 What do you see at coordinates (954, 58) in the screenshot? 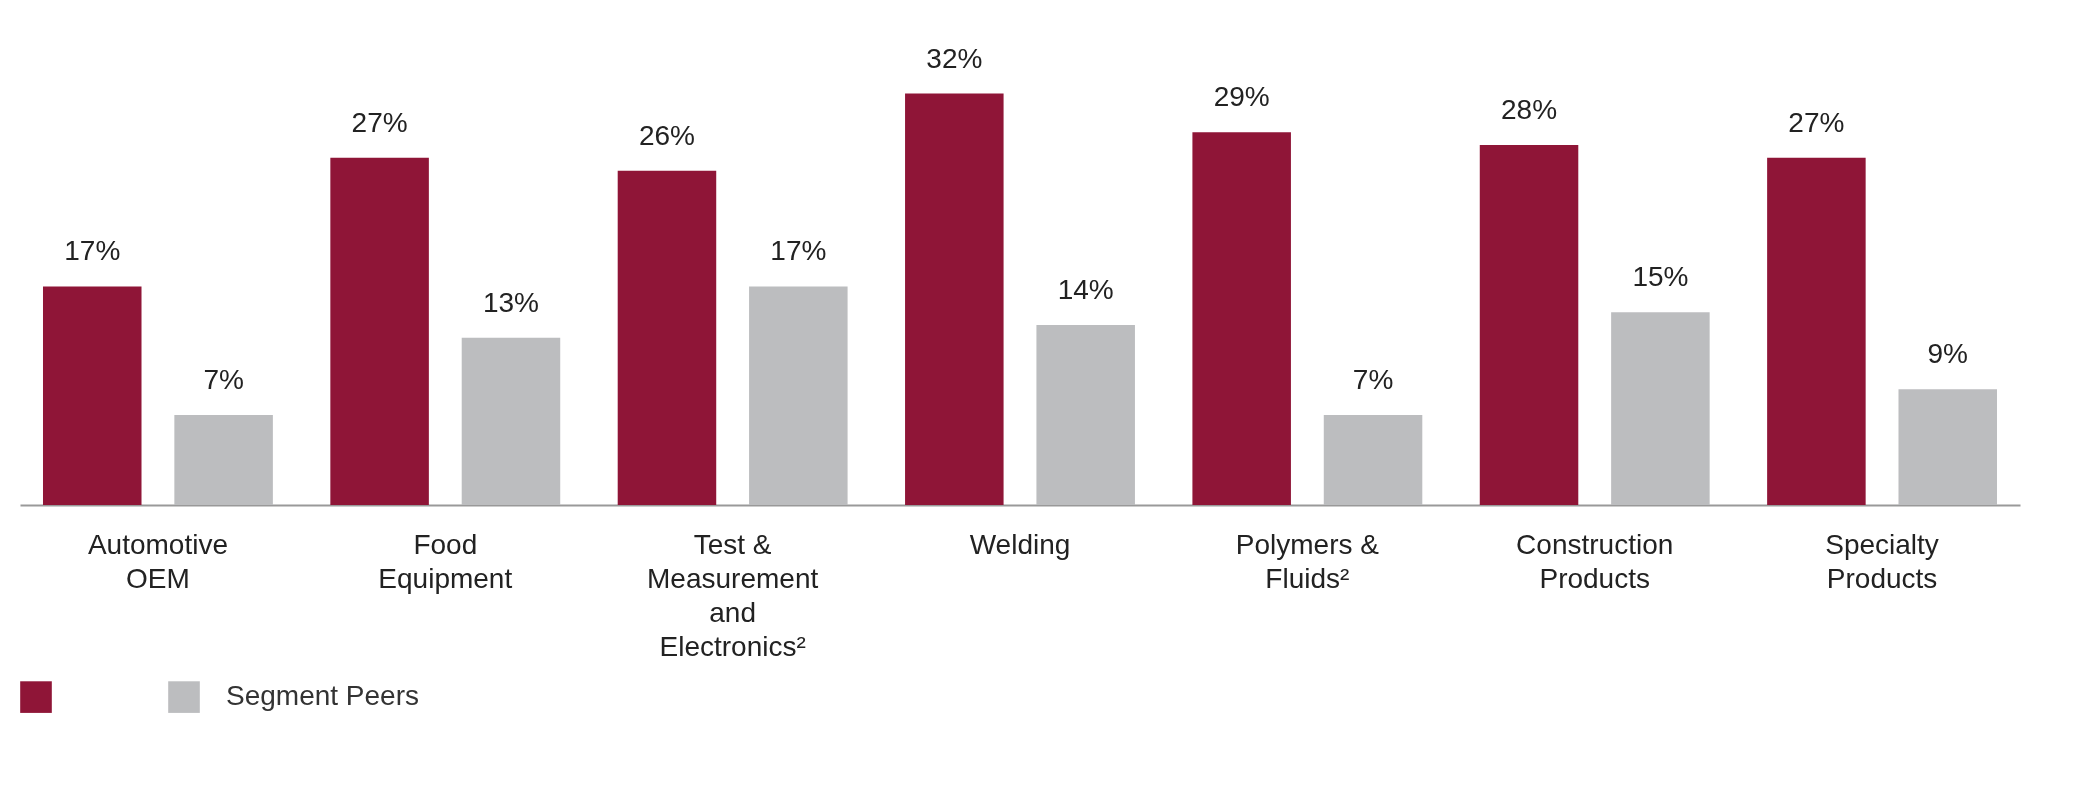
I see `data-label: 32%` at bounding box center [954, 58].